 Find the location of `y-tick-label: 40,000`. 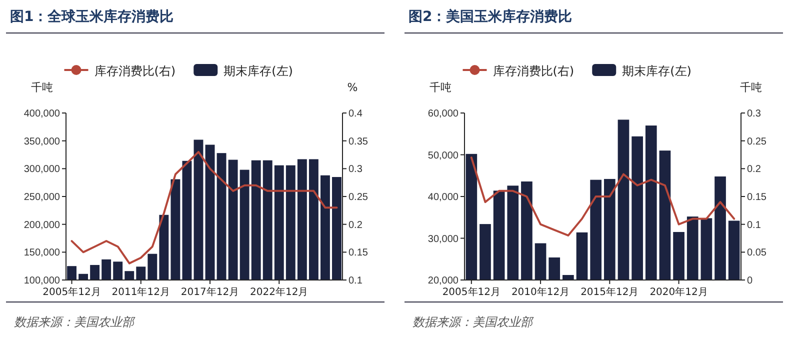

y-tick-label: 40,000 is located at coordinates (443, 197).